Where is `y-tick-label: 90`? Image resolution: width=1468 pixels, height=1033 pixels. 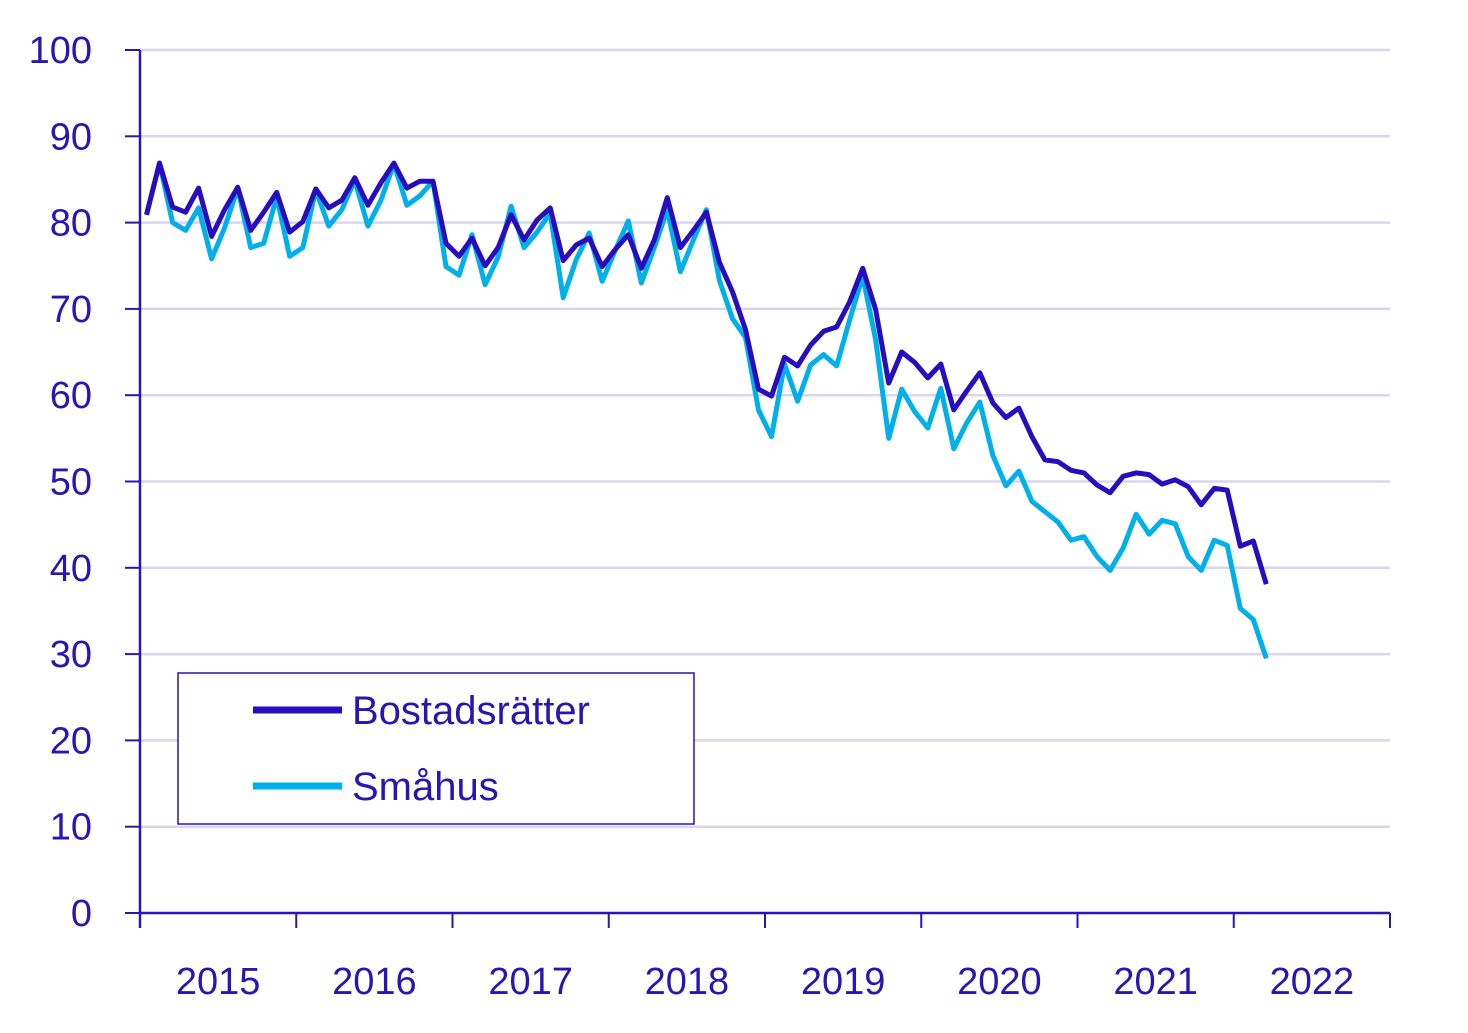
y-tick-label: 90 is located at coordinates (71, 137).